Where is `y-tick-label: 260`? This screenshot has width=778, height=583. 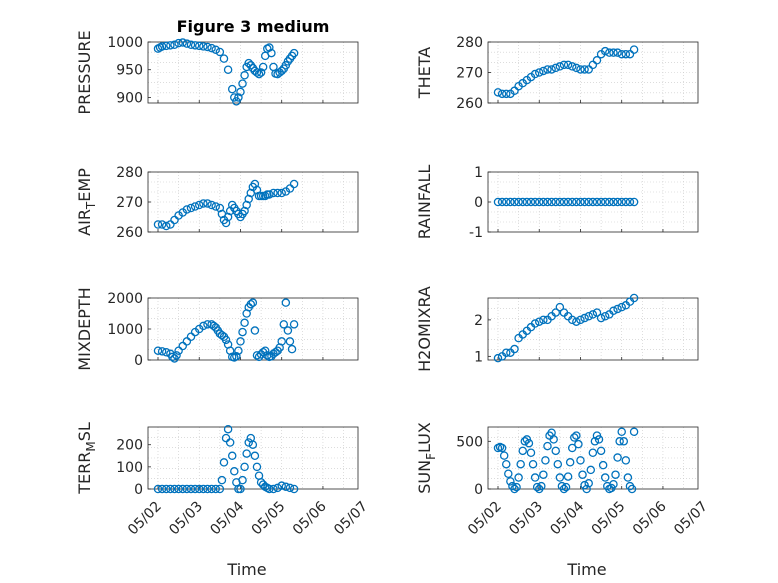
y-tick-label: 260 is located at coordinates (129, 233).